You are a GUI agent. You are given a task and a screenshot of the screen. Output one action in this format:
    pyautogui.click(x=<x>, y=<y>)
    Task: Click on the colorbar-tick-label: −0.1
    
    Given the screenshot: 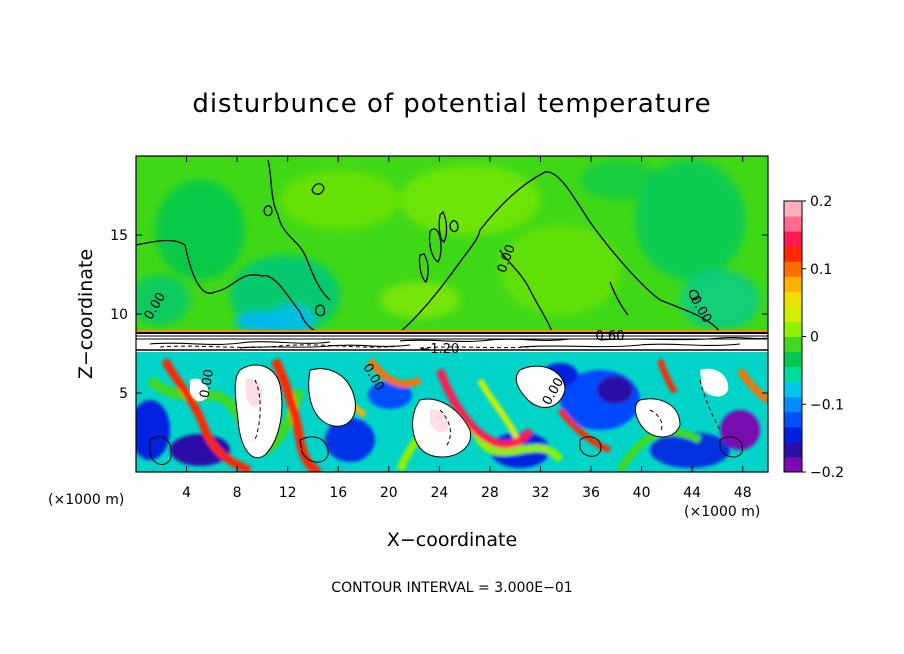 What is the action you would take?
    pyautogui.click(x=827, y=405)
    